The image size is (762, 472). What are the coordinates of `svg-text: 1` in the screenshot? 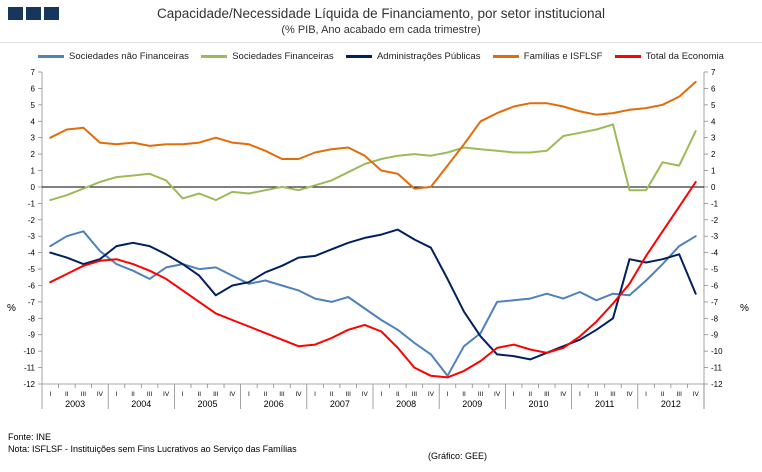 It's located at (713, 171).